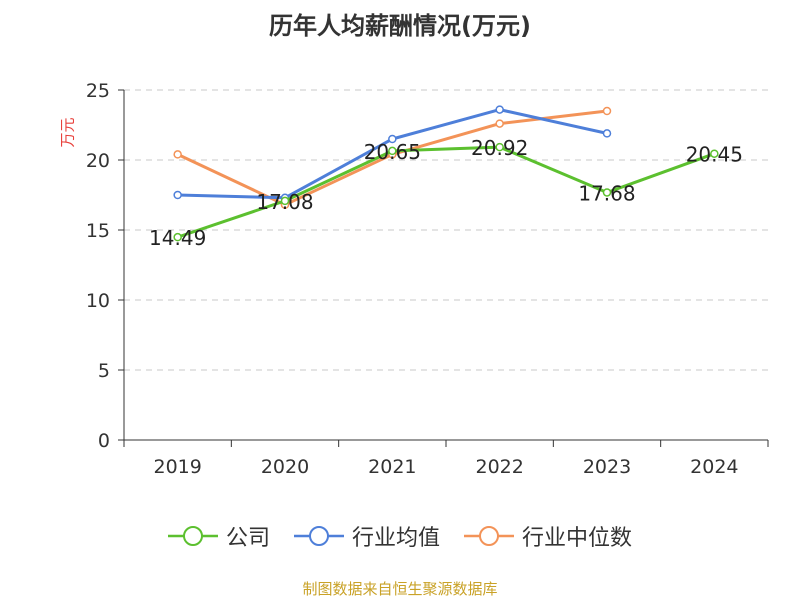  I want to click on legend-item: 公司, so click(218, 536).